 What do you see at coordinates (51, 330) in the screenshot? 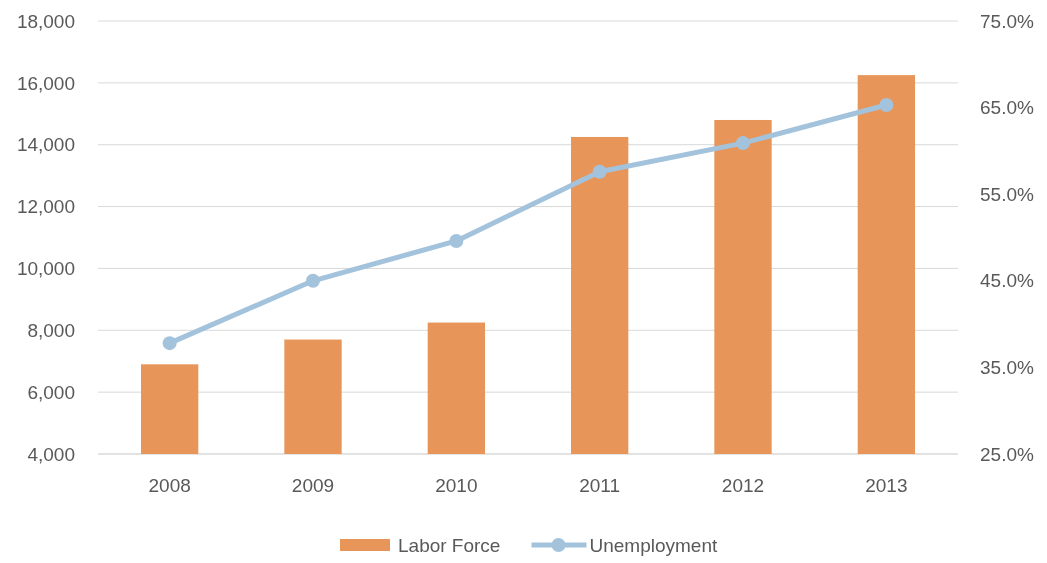
I see `y-tick-label: 8,000` at bounding box center [51, 330].